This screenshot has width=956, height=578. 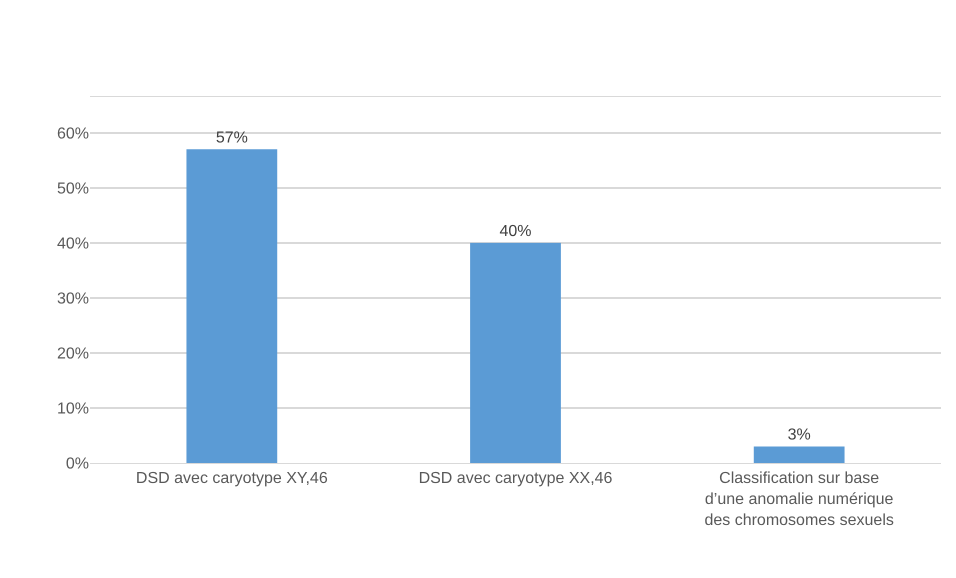 I want to click on y-tick-label: 0%, so click(x=77, y=464).